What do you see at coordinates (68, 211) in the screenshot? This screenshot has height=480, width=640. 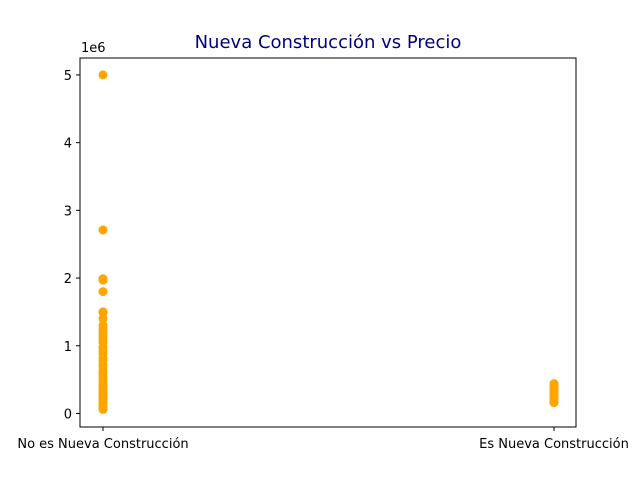 I see `y-tick-label: 3` at bounding box center [68, 211].